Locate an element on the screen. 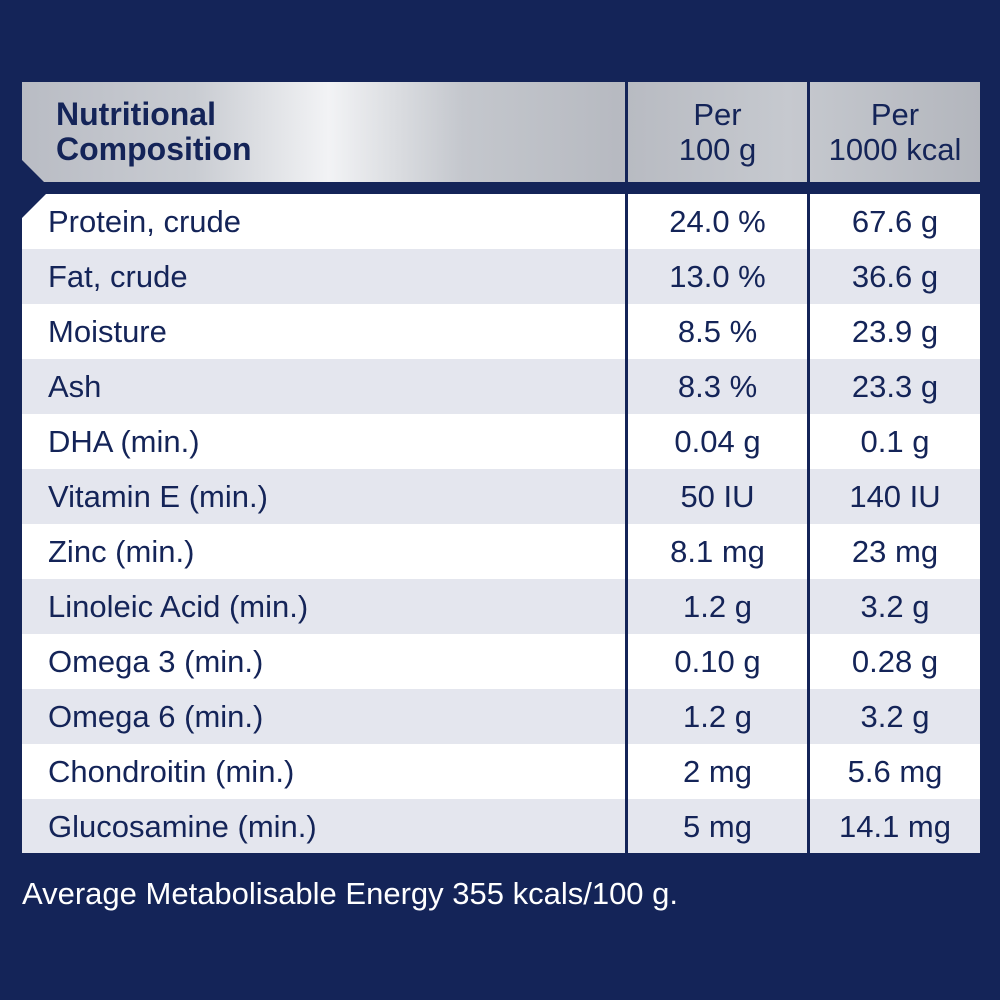 The image size is (1000, 1000). value-per-100g: 0.10 g is located at coordinates (717, 661).